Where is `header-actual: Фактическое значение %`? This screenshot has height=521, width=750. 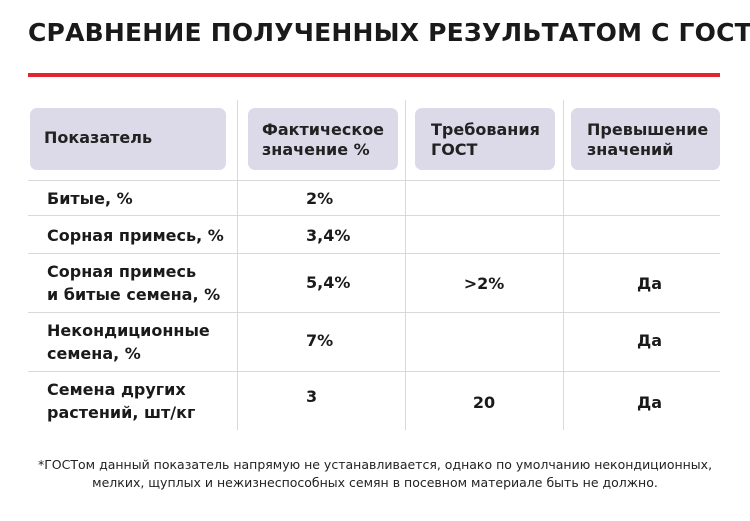
header-actual: Фактическое значение % is located at coordinates (323, 139).